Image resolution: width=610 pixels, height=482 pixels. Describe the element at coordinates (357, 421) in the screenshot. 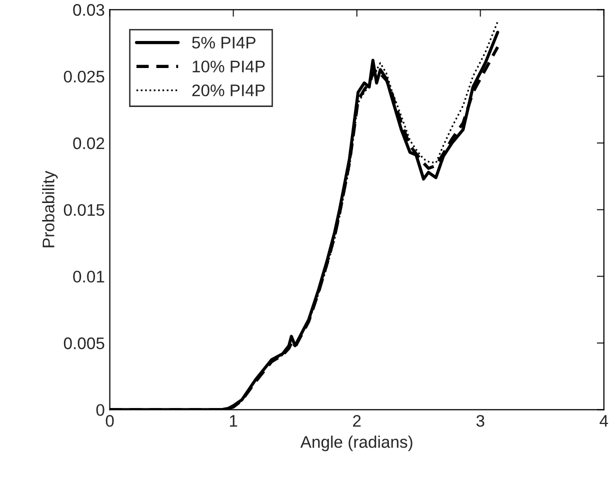

I see `x-tick-label: 2` at that location.